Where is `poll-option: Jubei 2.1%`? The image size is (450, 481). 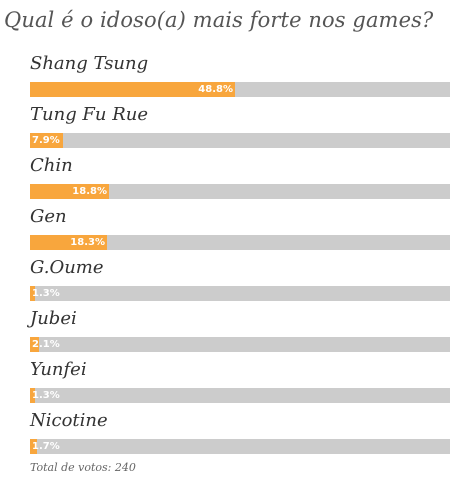 poll-option: Jubei 2.1% is located at coordinates (240, 333).